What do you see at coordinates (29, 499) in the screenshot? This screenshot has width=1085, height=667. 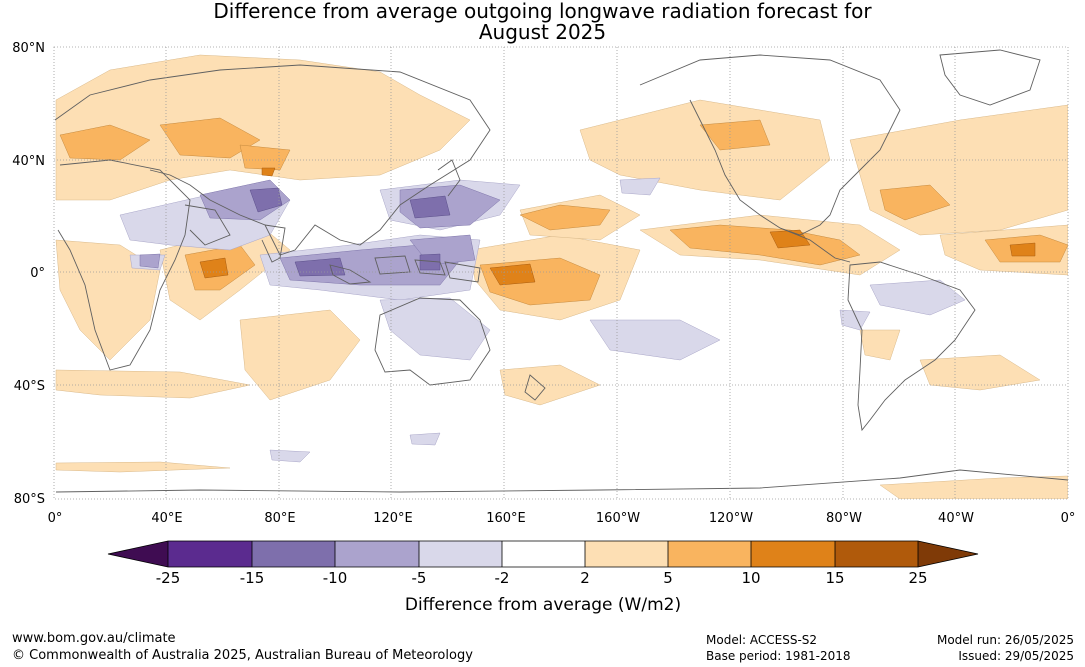 I see `lat-label-80s: 80°S` at bounding box center [29, 499].